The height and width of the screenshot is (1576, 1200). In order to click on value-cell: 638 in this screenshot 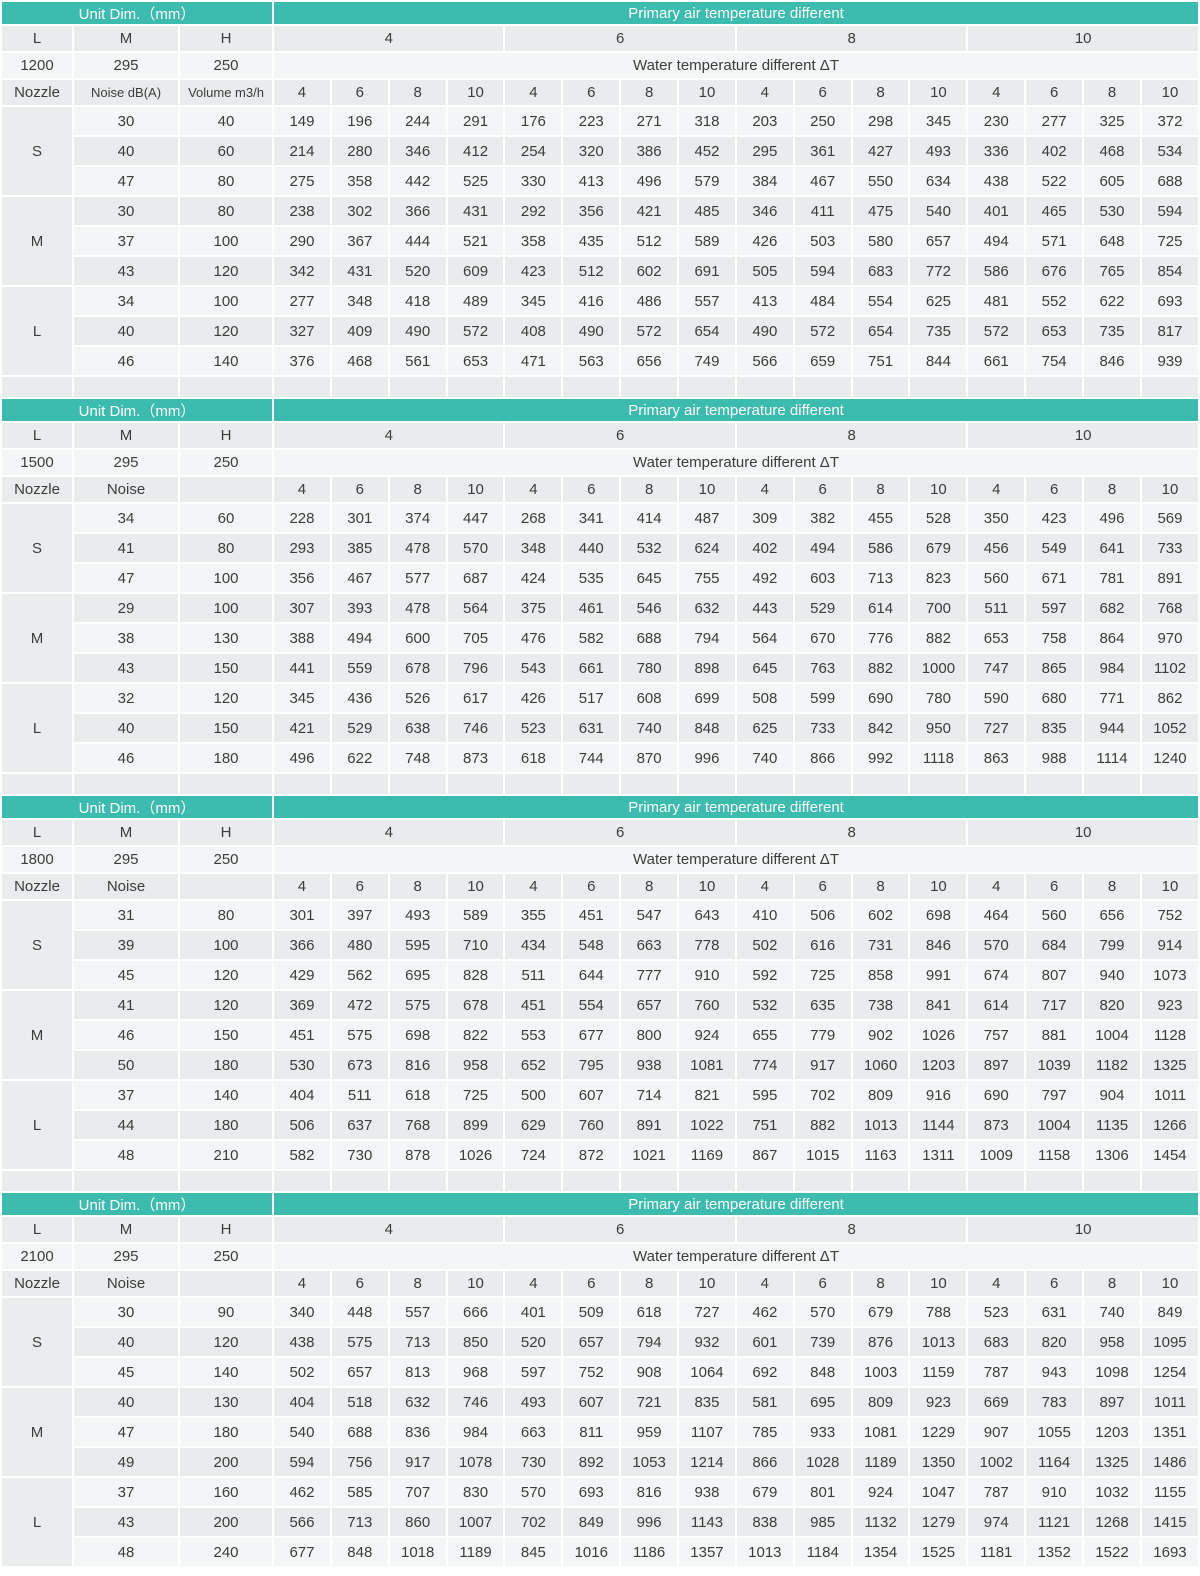, I will do `click(417, 728)`.